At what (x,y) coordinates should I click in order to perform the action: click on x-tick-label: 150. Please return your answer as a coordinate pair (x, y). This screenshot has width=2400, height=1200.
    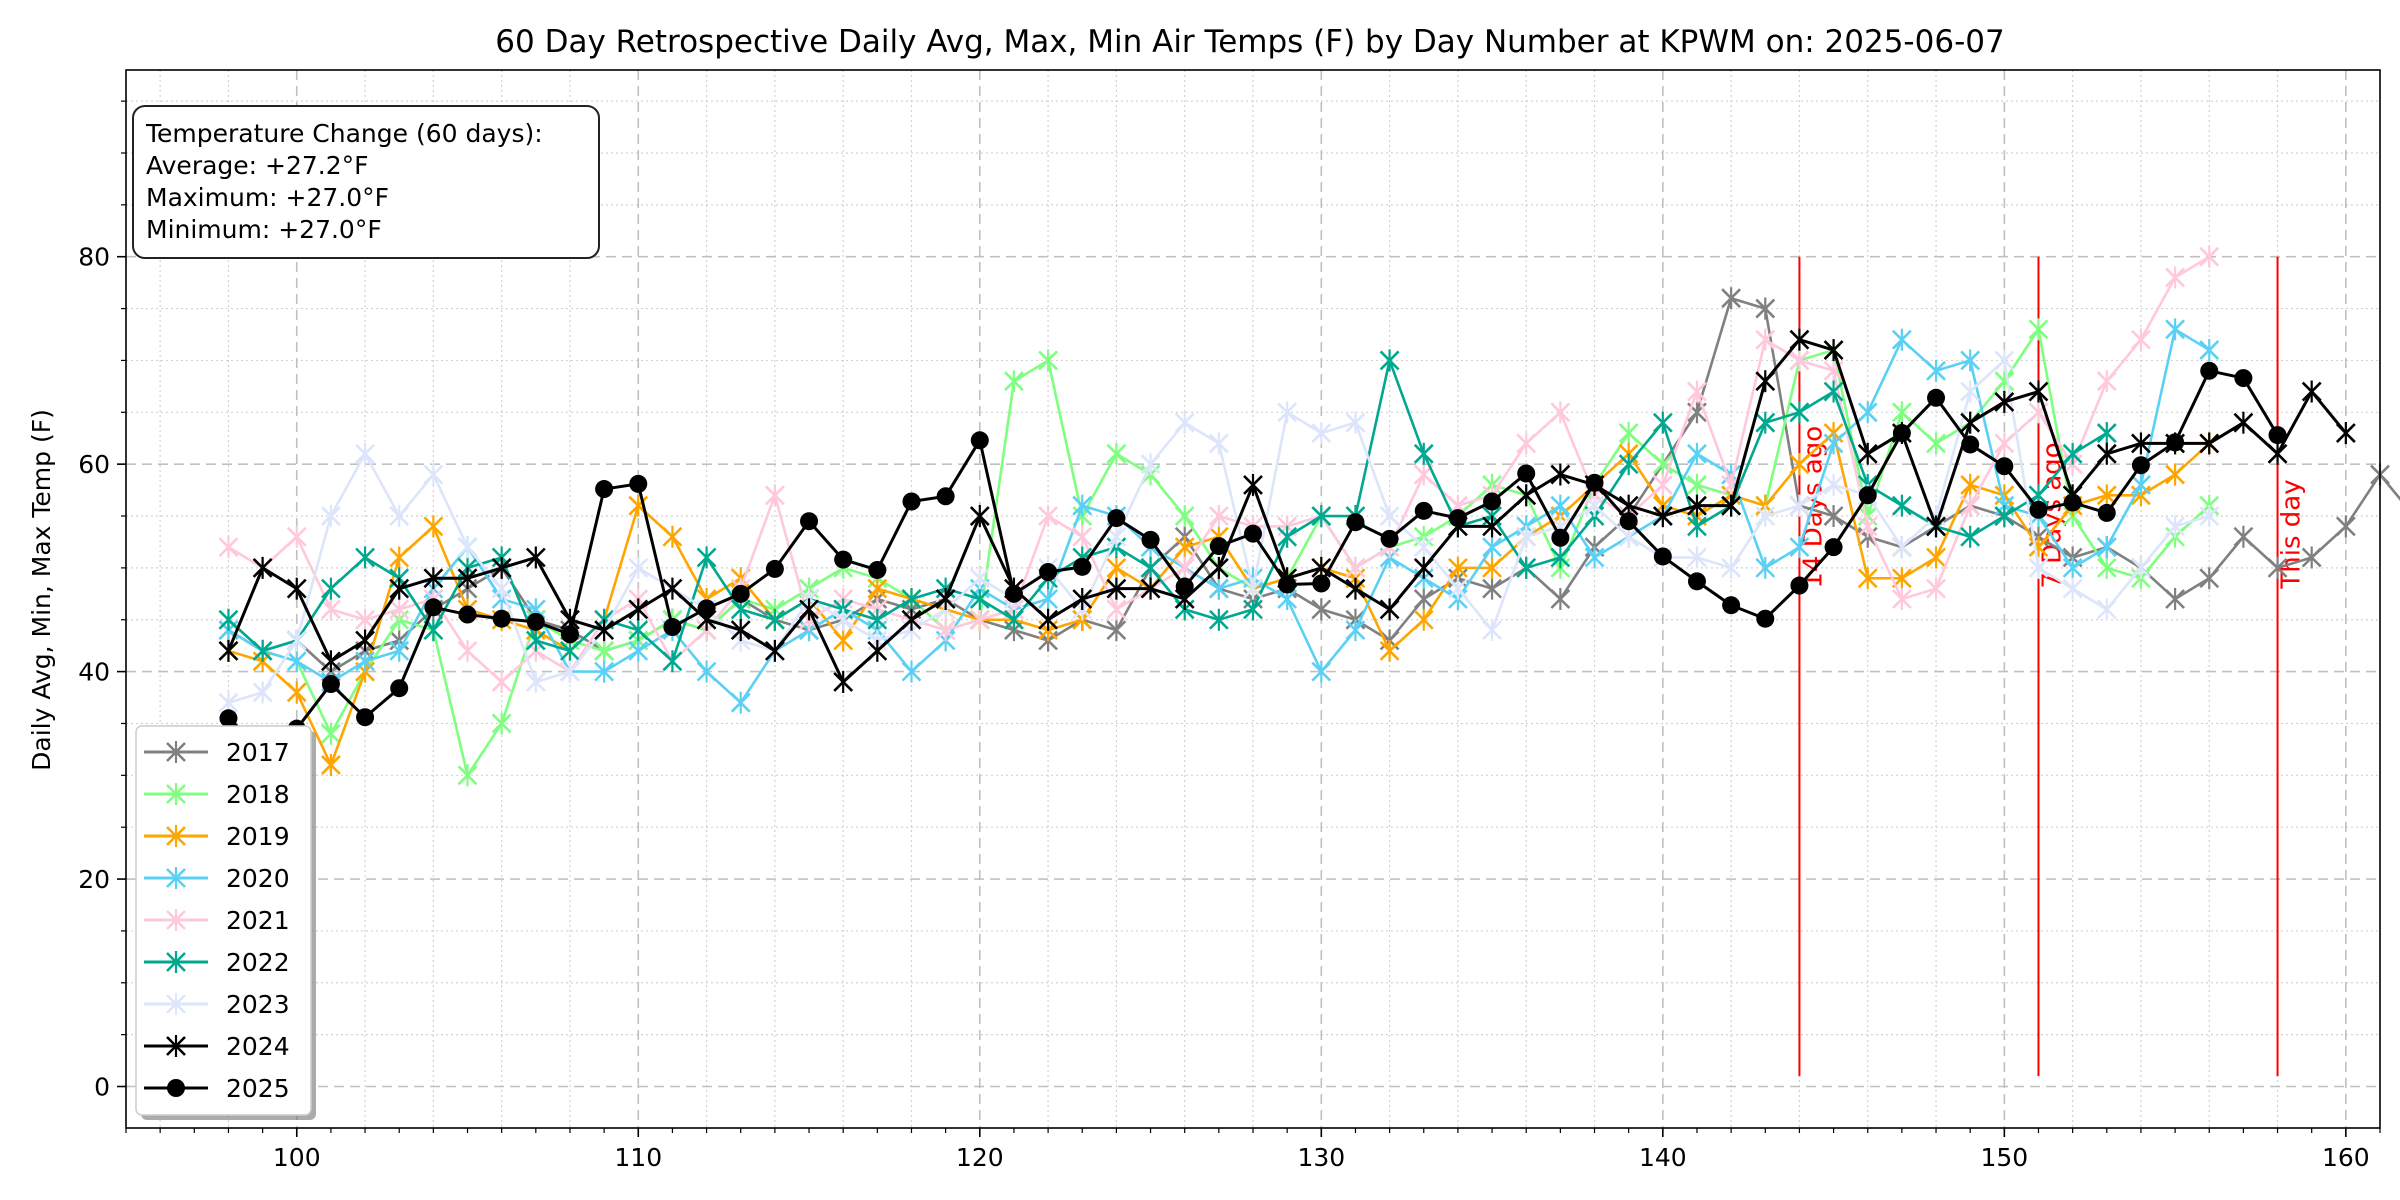
    Looking at the image, I should click on (2004, 1157).